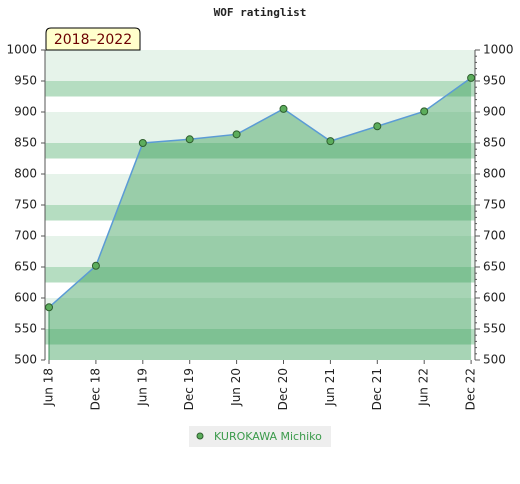 The width and height of the screenshot is (520, 484). I want to click on y-tick-label: 500, so click(25, 360).